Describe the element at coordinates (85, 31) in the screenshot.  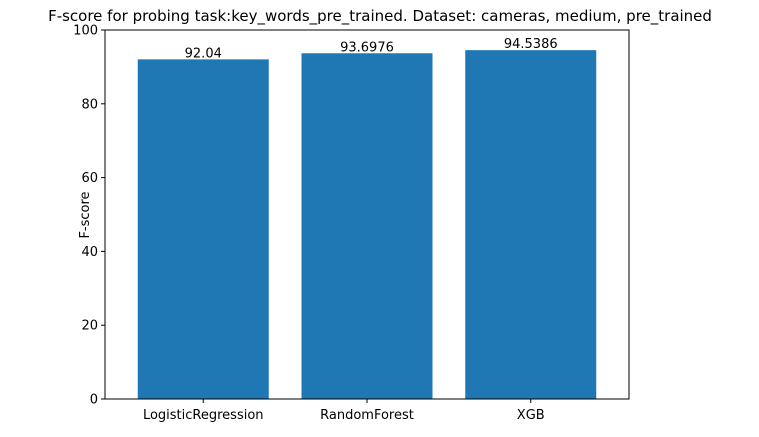
I see `y-tick-label-100: 100` at that location.